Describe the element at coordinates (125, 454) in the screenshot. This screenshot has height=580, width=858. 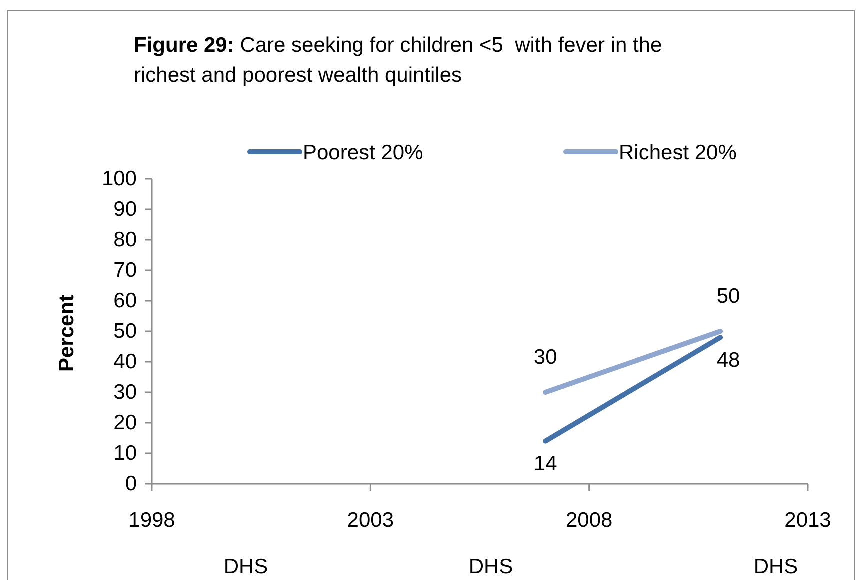
I see `y-tick-label: 10` at that location.